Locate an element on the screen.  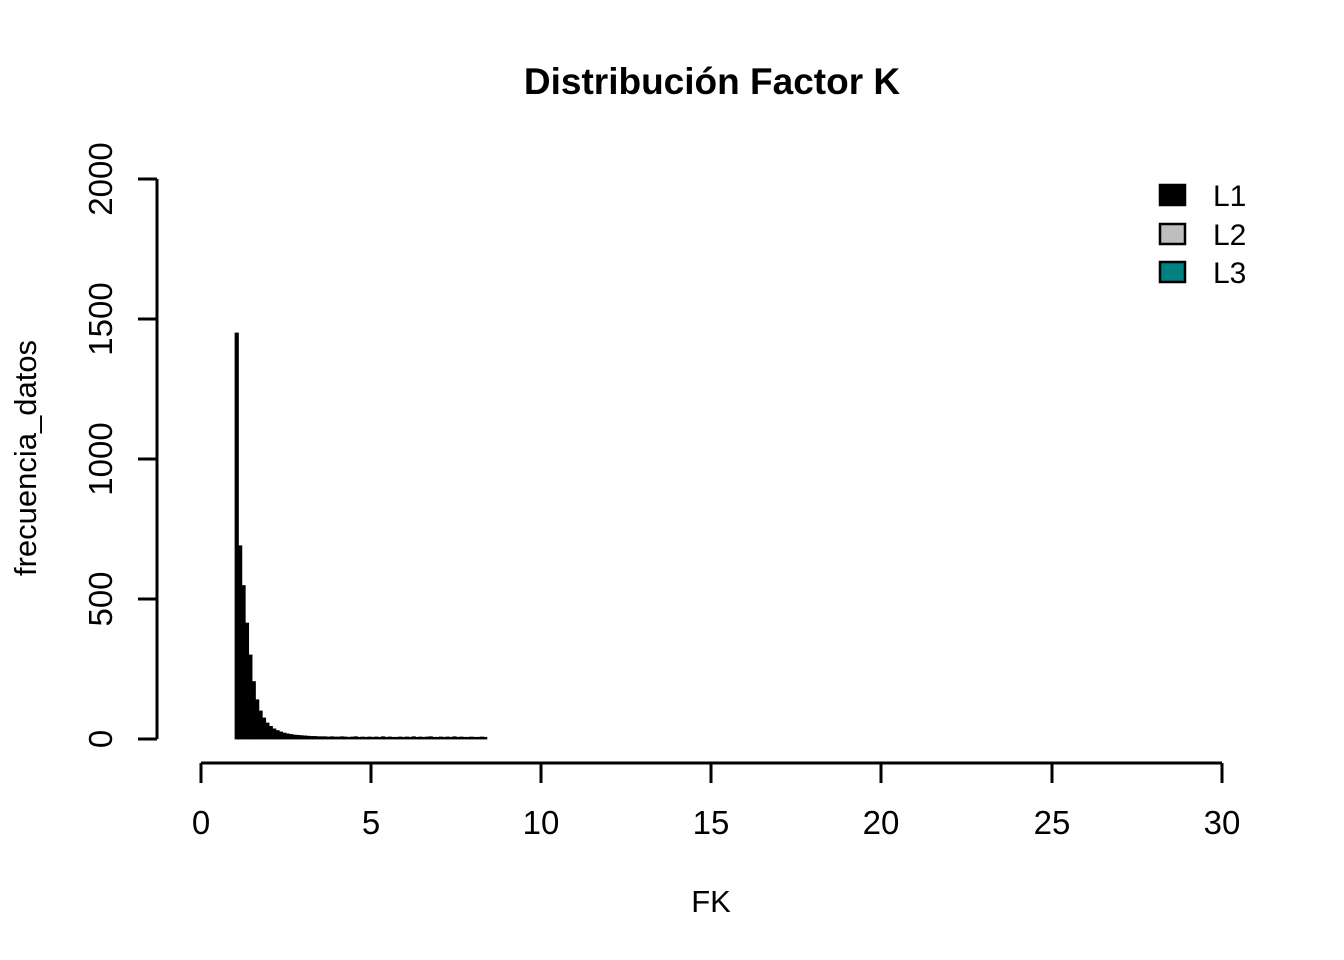
legend-label-l3: L3 is located at coordinates (1229, 273).